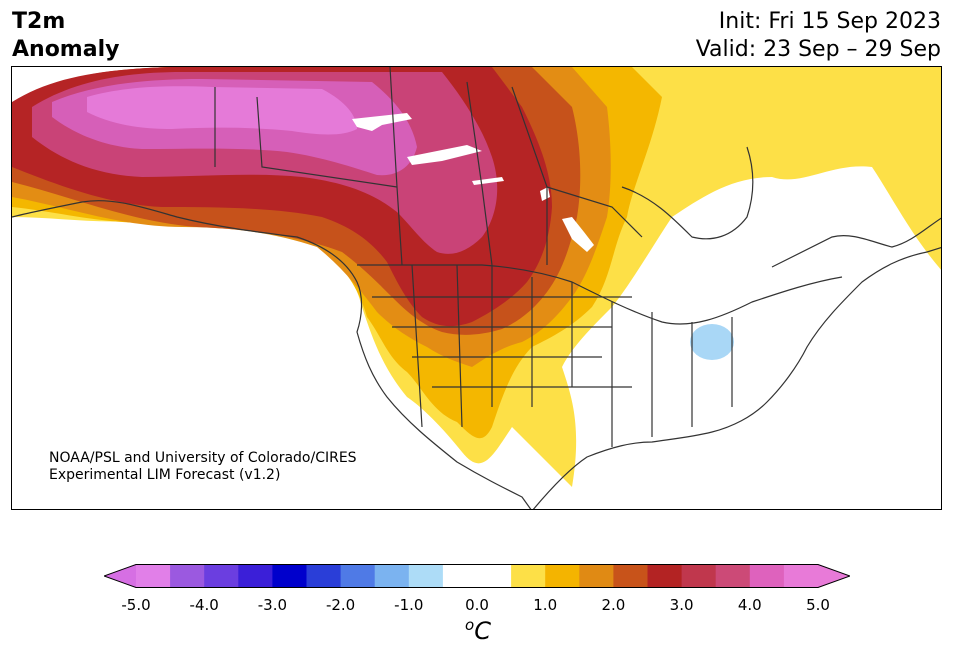 The height and width of the screenshot is (656, 953). What do you see at coordinates (818, 605) in the screenshot?
I see `colorbar-tick-label: 5.0` at bounding box center [818, 605].